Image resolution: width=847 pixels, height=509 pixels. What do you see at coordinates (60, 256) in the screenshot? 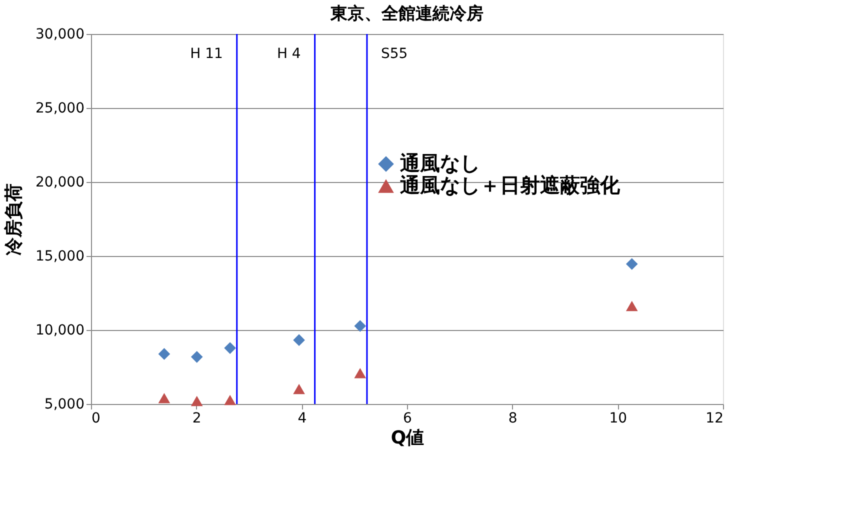
I see `y-tick-label: 15,000` at bounding box center [60, 256].